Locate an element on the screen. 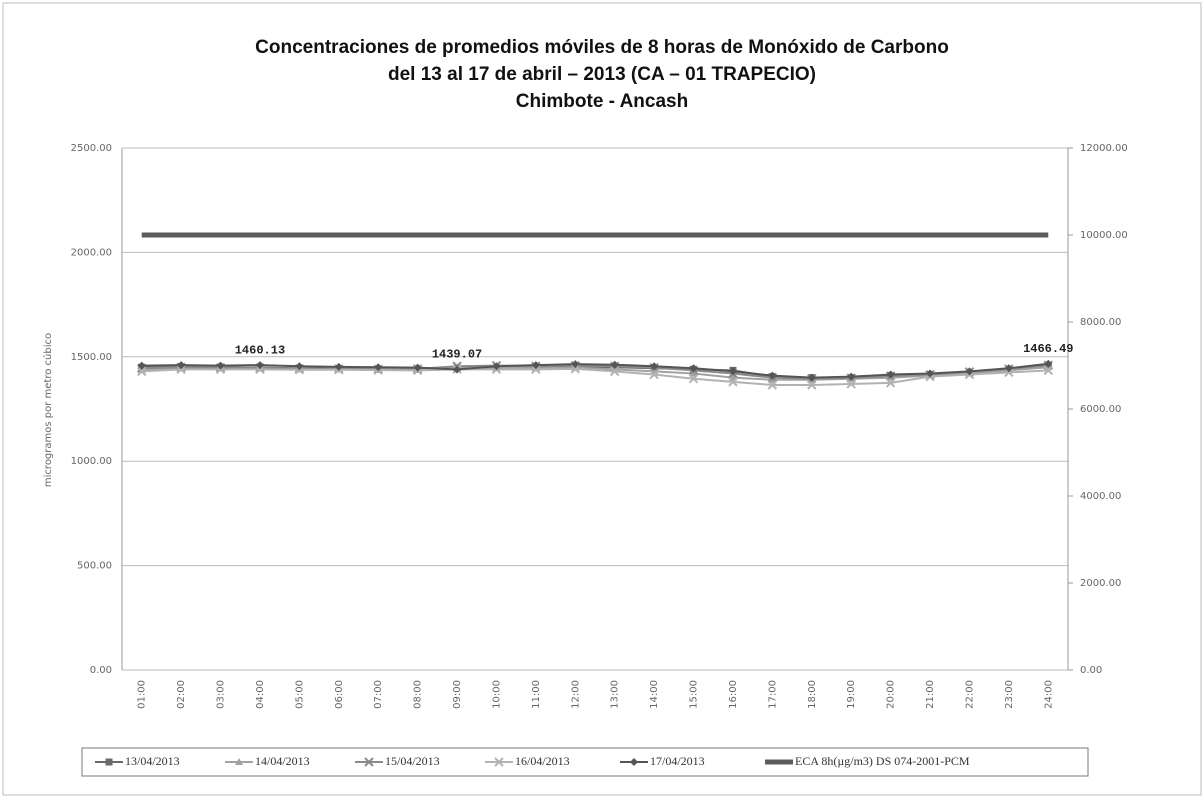 The height and width of the screenshot is (807, 1204). x-tick-label: 09:00 is located at coordinates (457, 694).